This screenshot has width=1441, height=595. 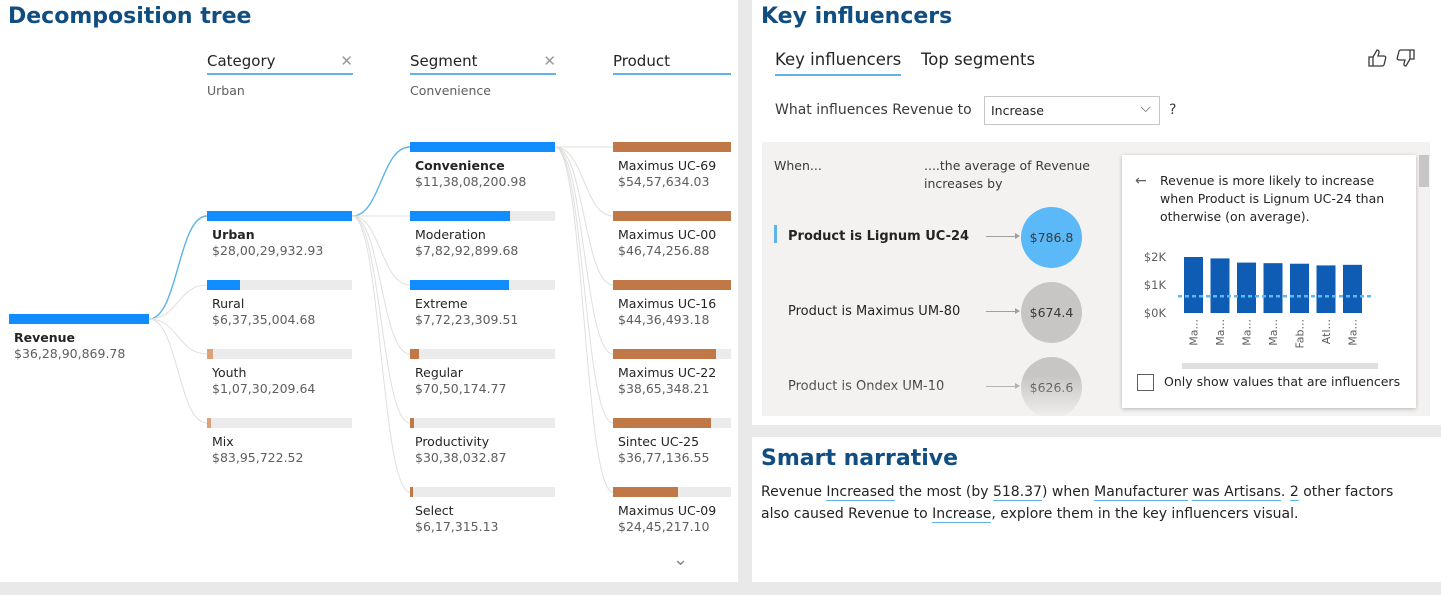 What do you see at coordinates (450, 90) in the screenshot?
I see `level-header-selection: Convenience` at bounding box center [450, 90].